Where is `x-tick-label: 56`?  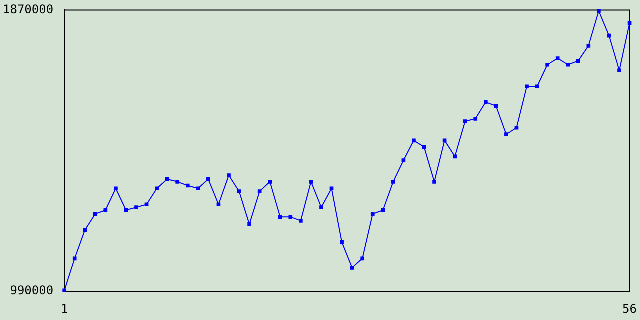
x-tick-label: 56 is located at coordinates (629, 309).